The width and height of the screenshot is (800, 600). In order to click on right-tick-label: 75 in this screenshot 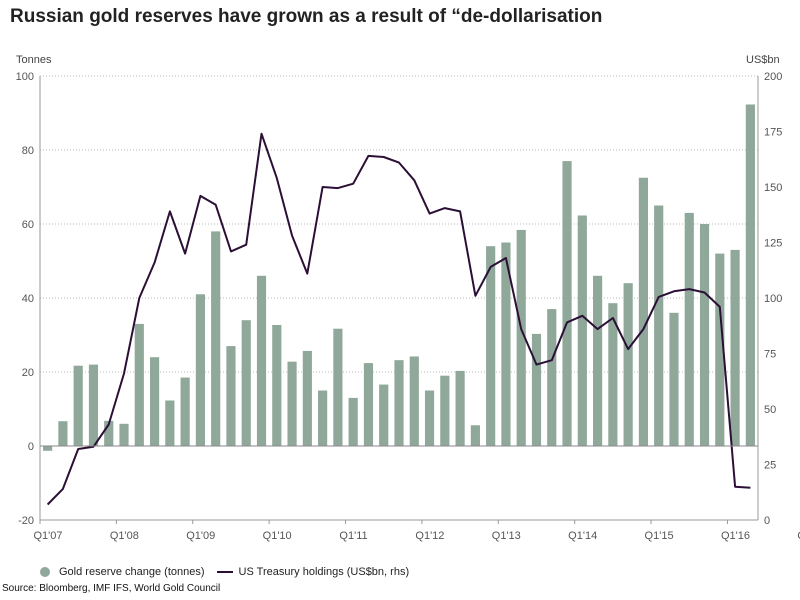, I will do `click(770, 355)`.